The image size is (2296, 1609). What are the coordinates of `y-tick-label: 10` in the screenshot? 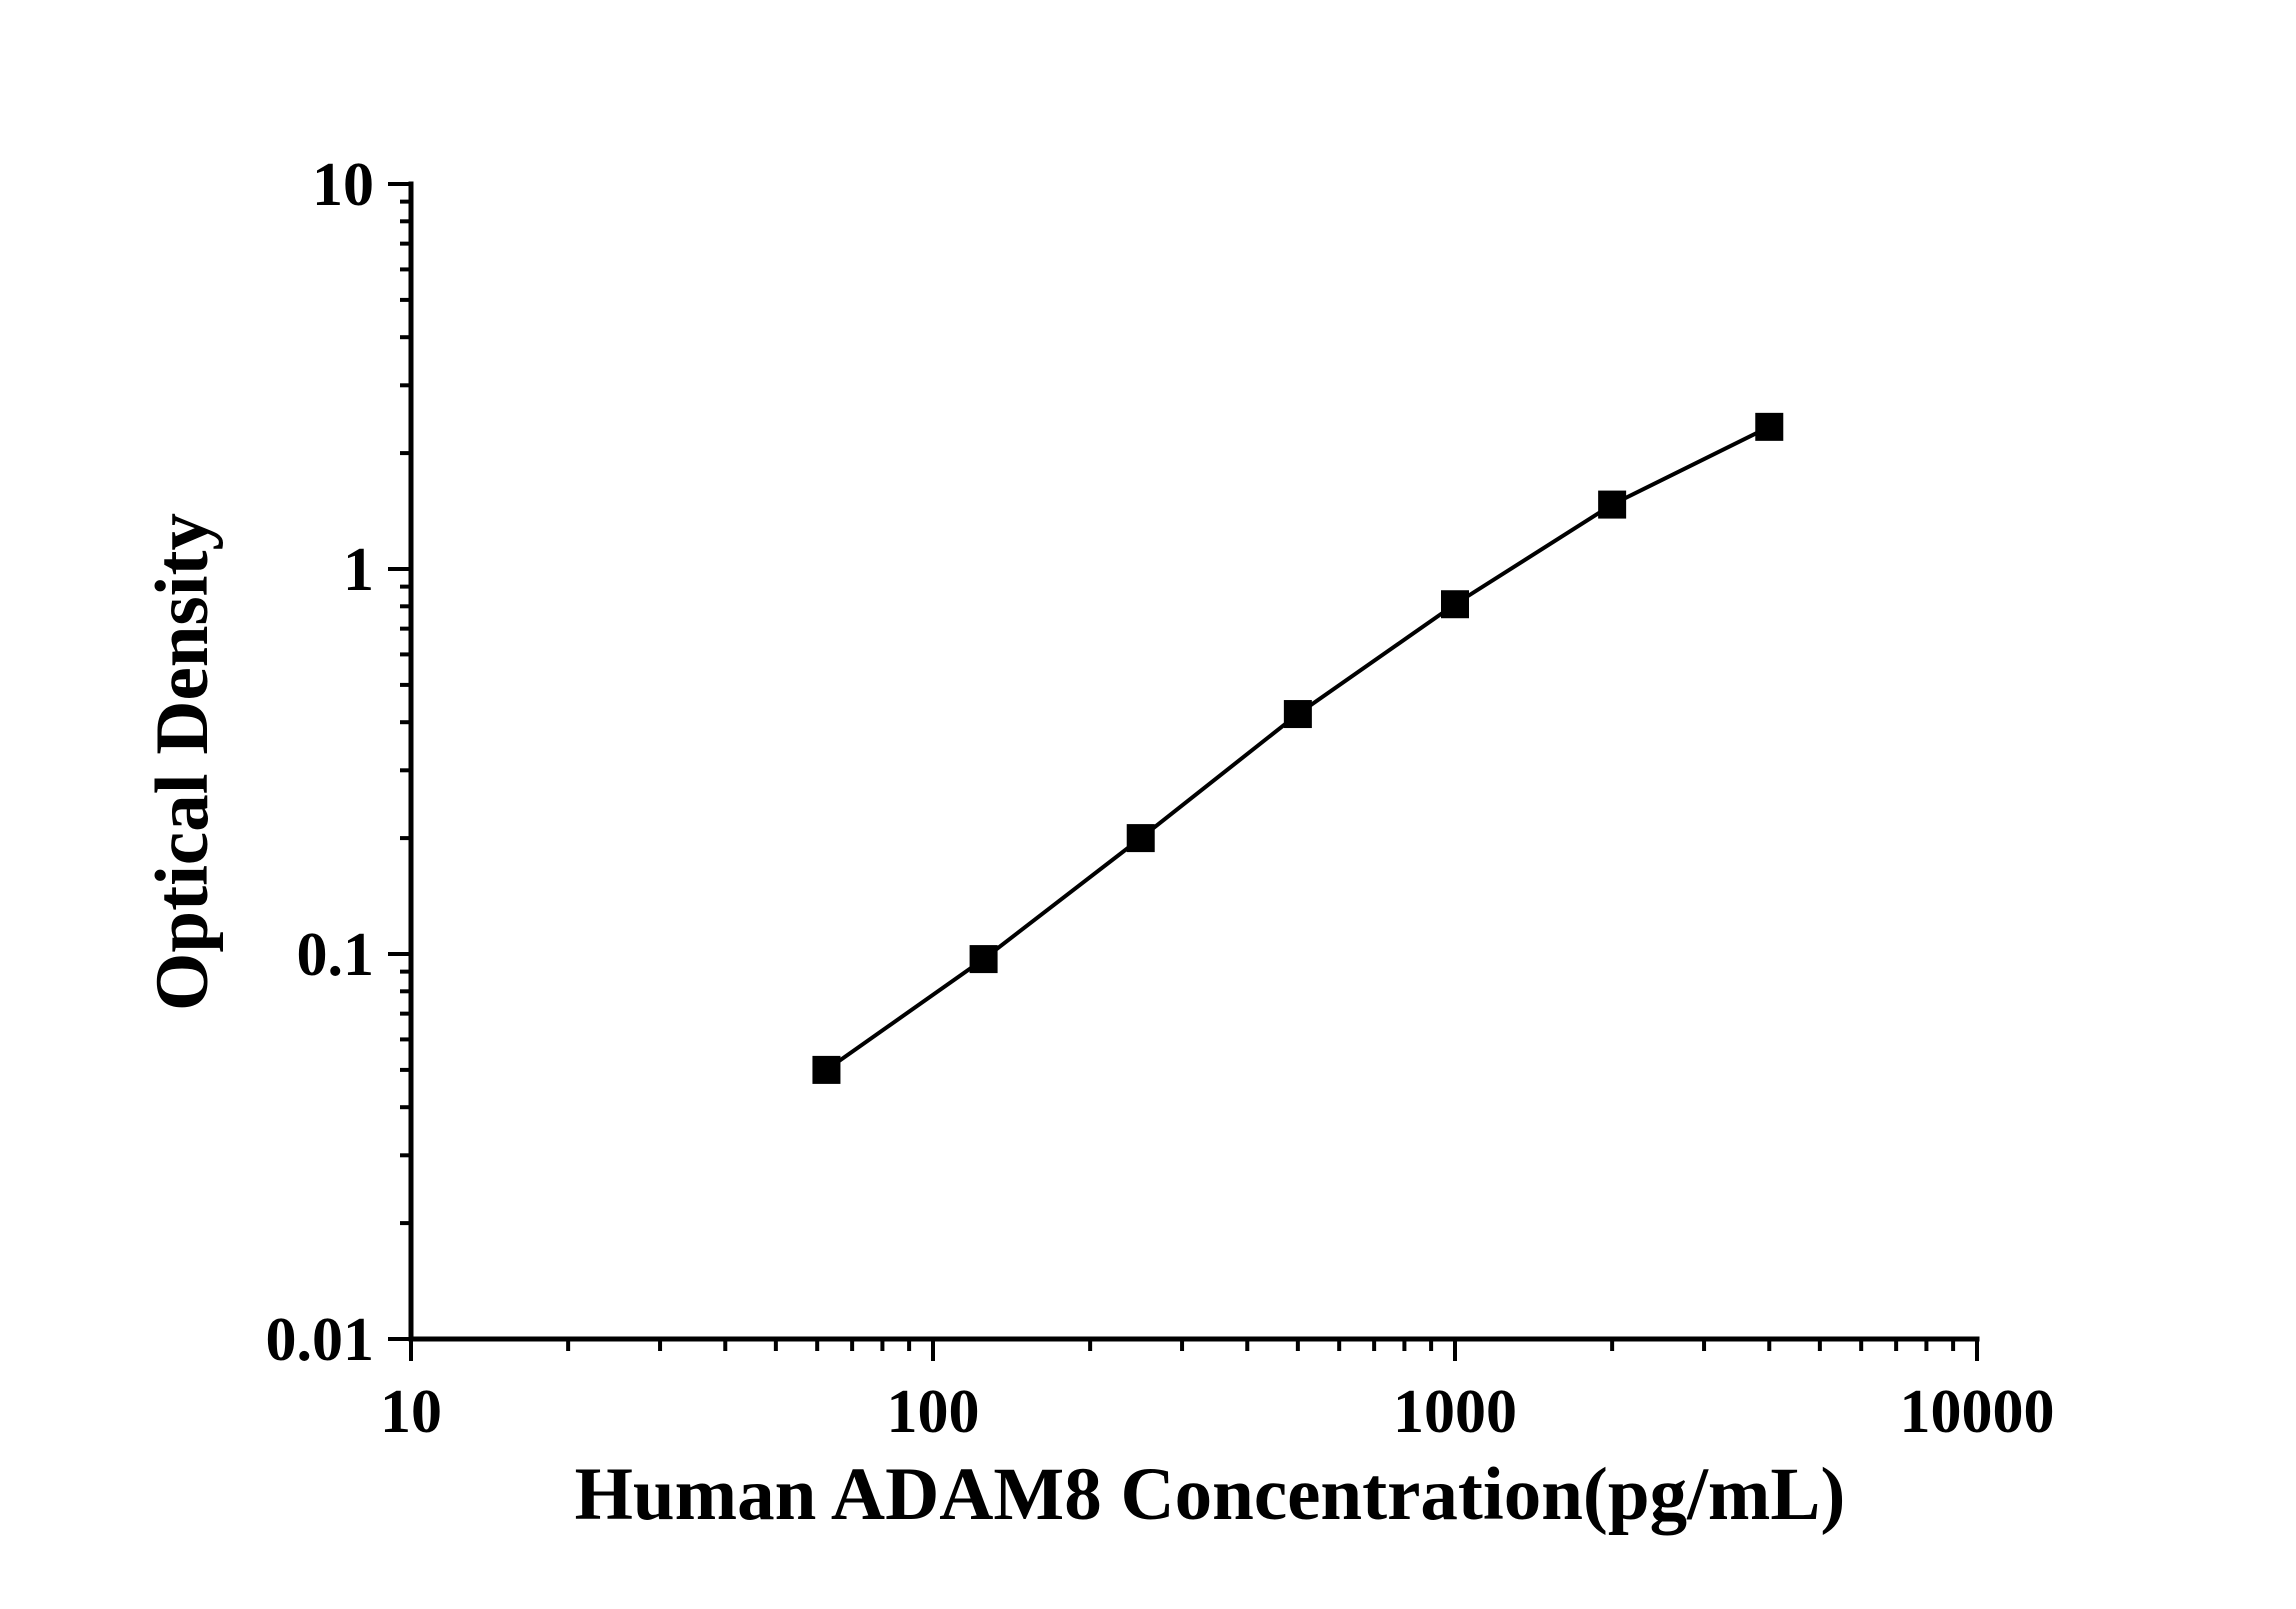 It's located at (343, 185).